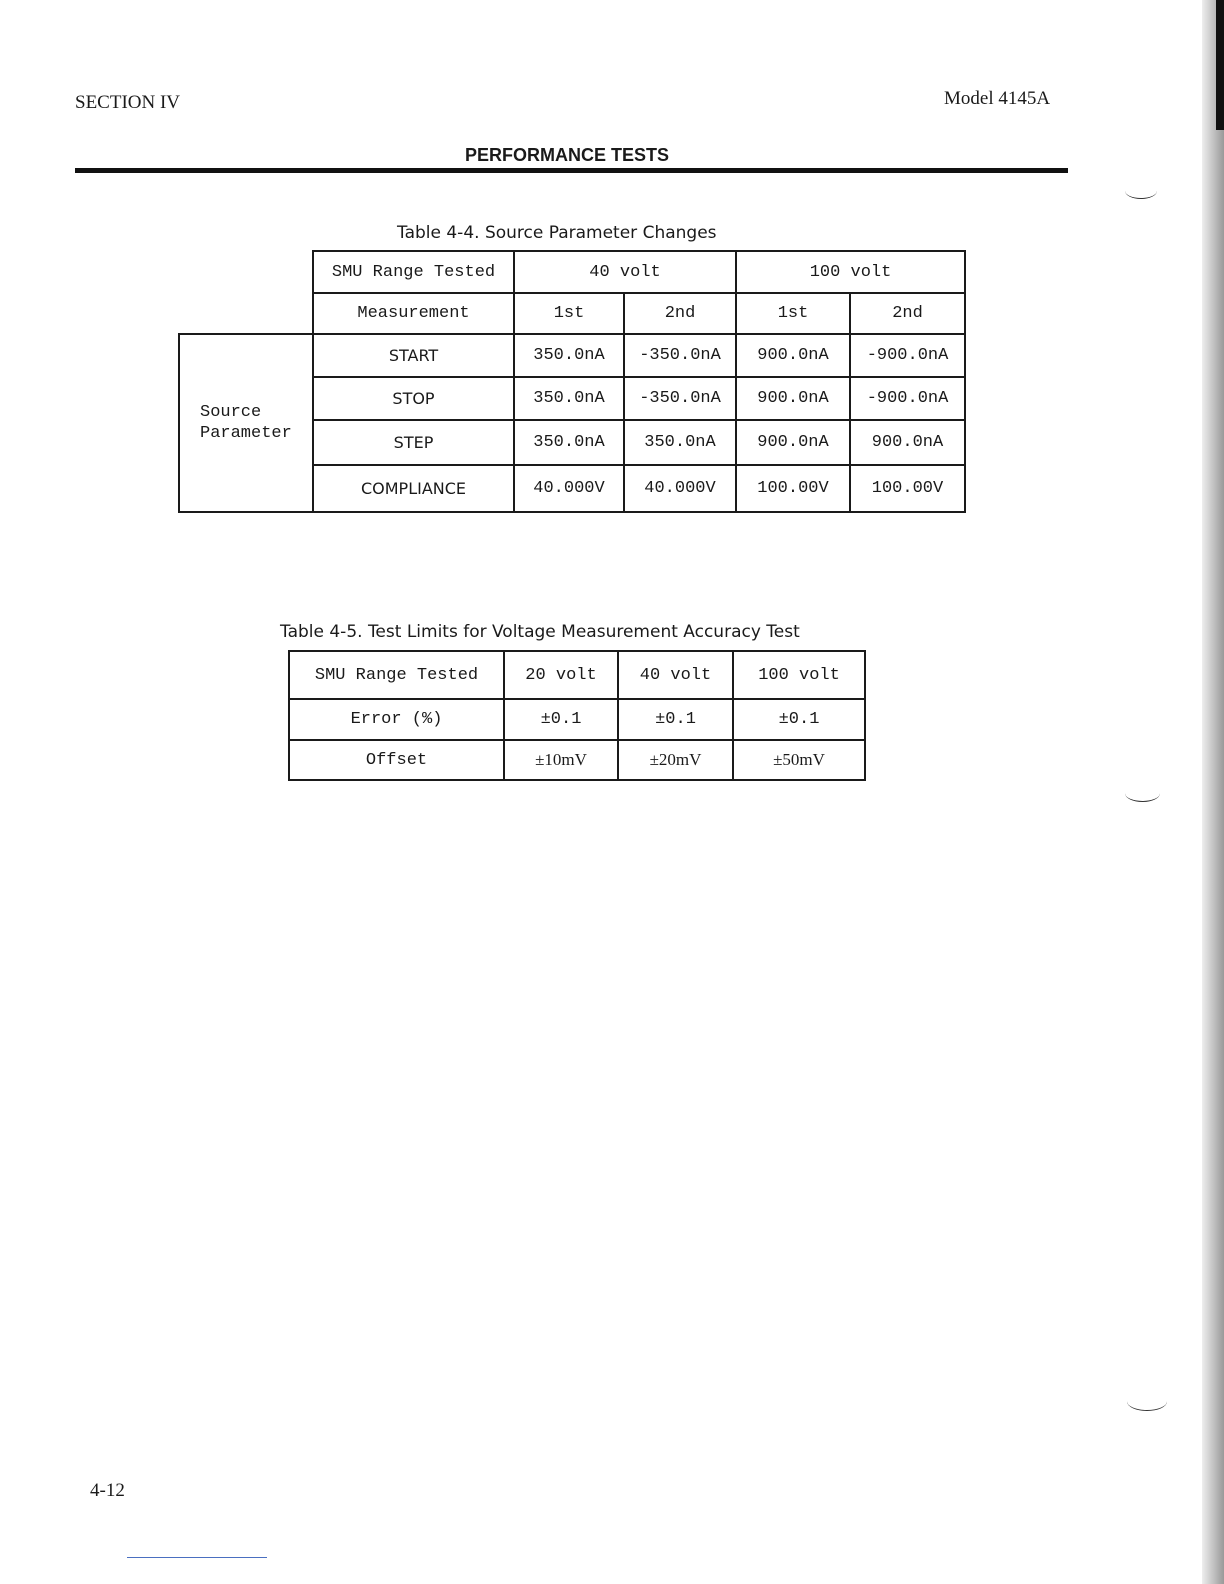  What do you see at coordinates (413, 398) in the screenshot?
I see `row-label: STOP` at bounding box center [413, 398].